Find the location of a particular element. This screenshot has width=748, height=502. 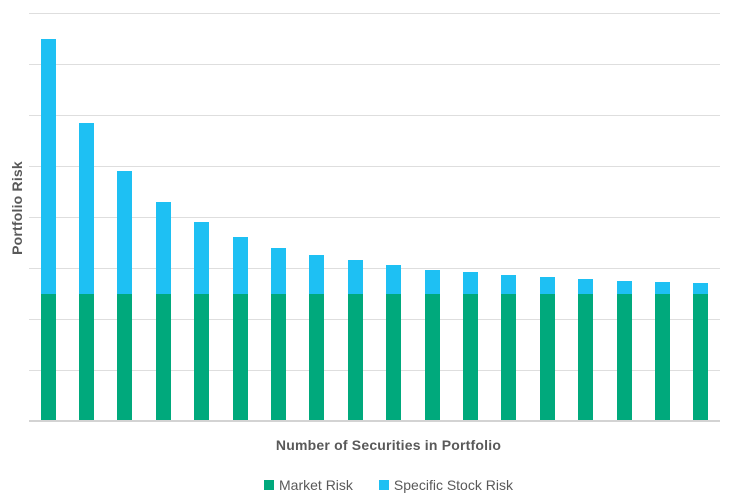

legend-swatch-specific-stock-risk is located at coordinates (383, 485).